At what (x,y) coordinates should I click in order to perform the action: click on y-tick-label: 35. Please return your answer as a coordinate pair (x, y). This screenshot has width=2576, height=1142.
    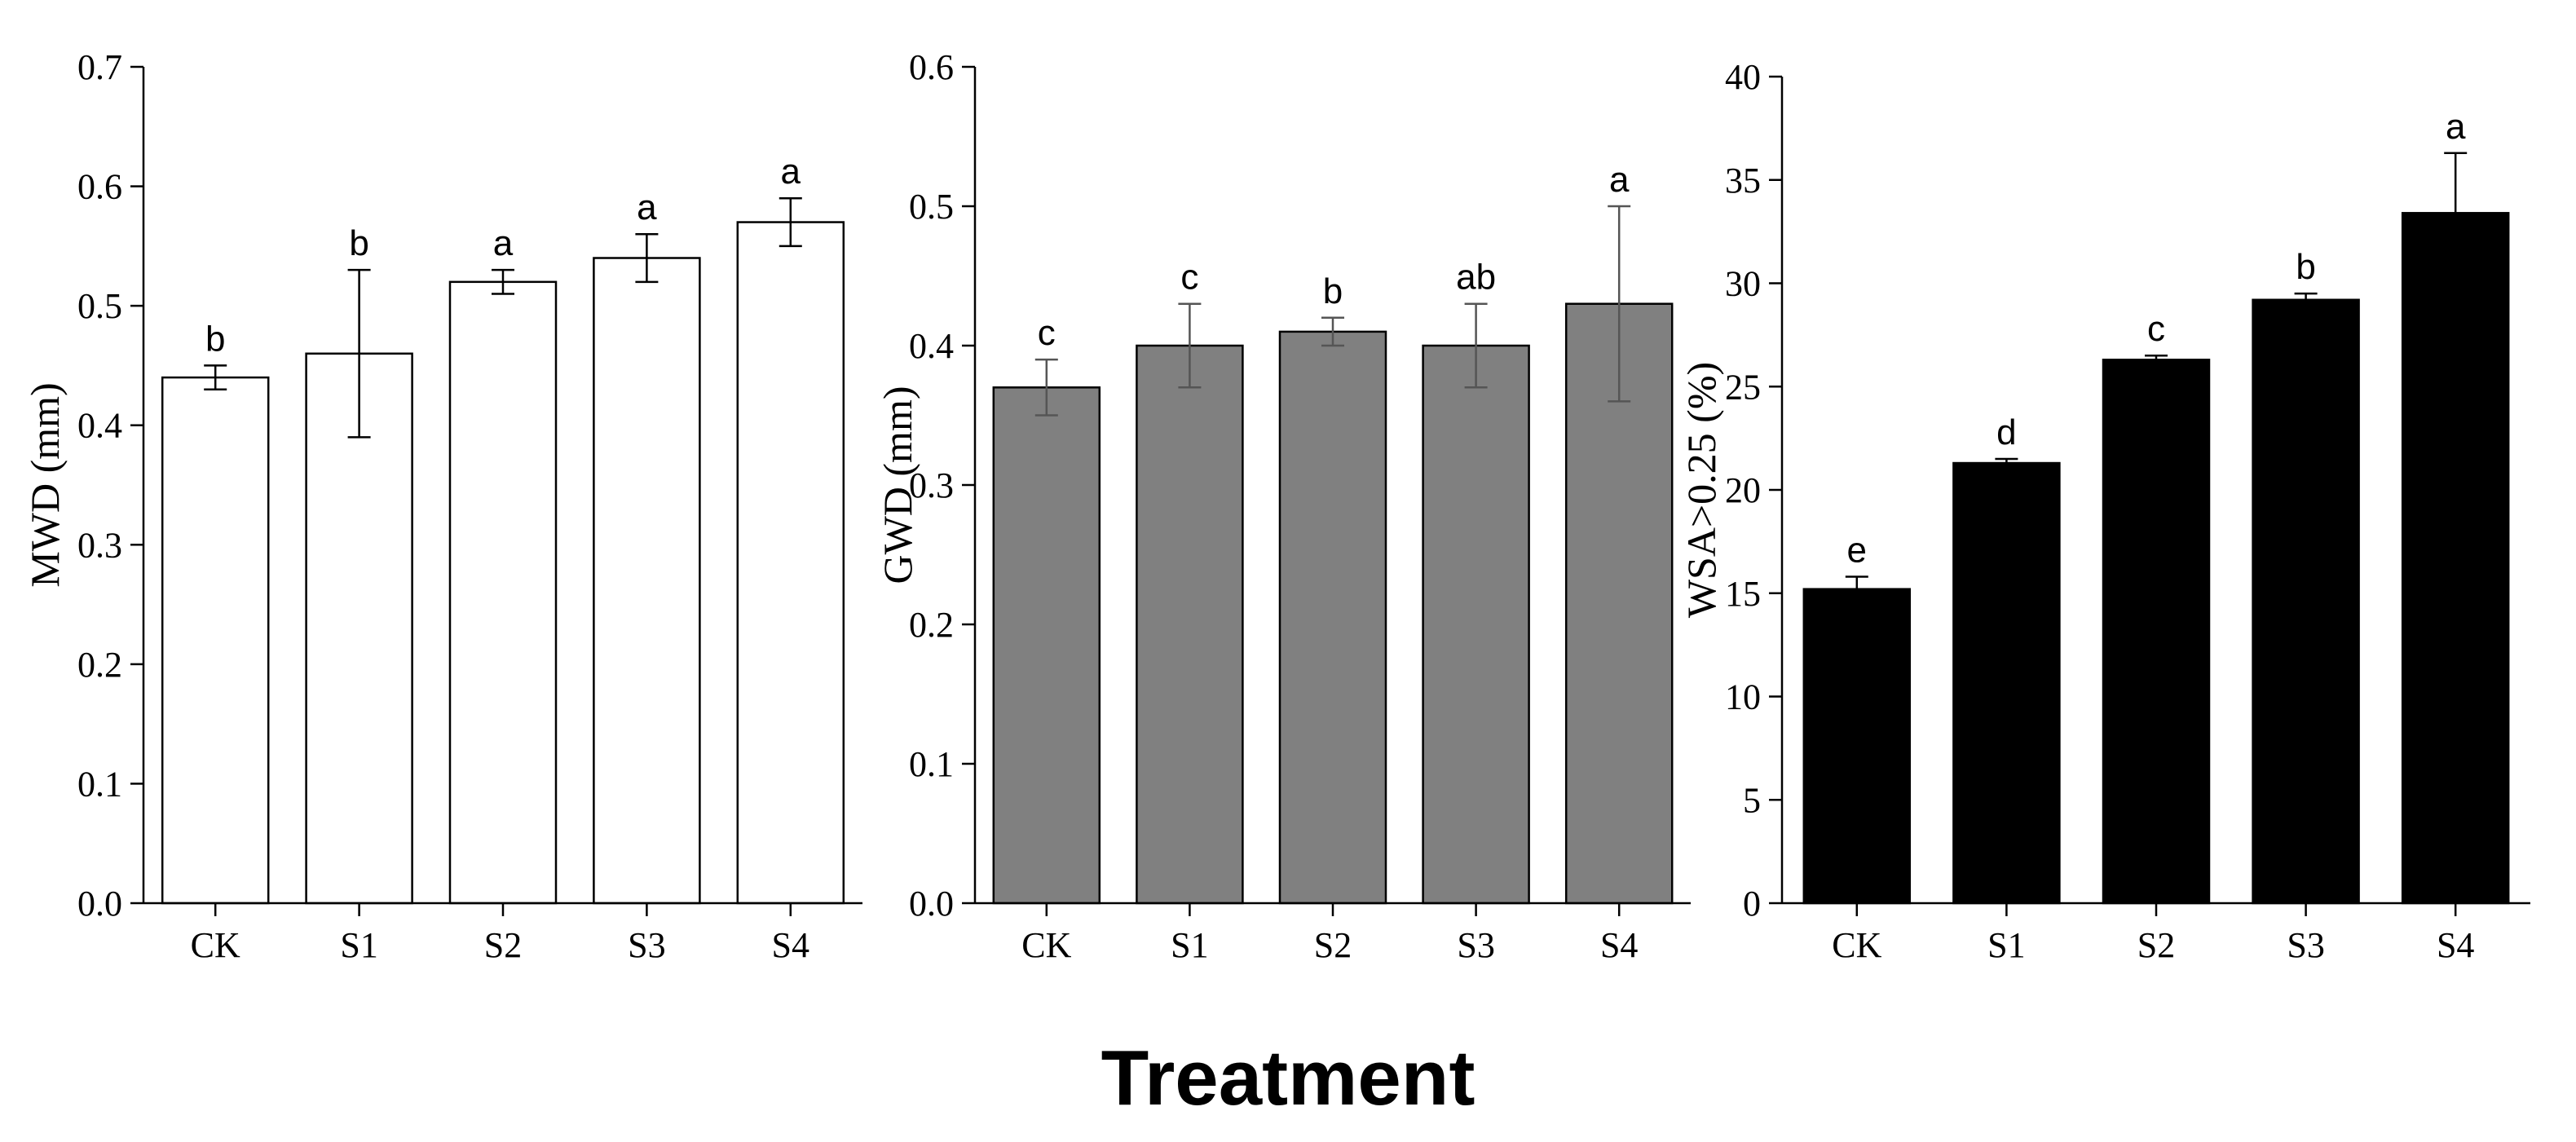
    Looking at the image, I should click on (1743, 181).